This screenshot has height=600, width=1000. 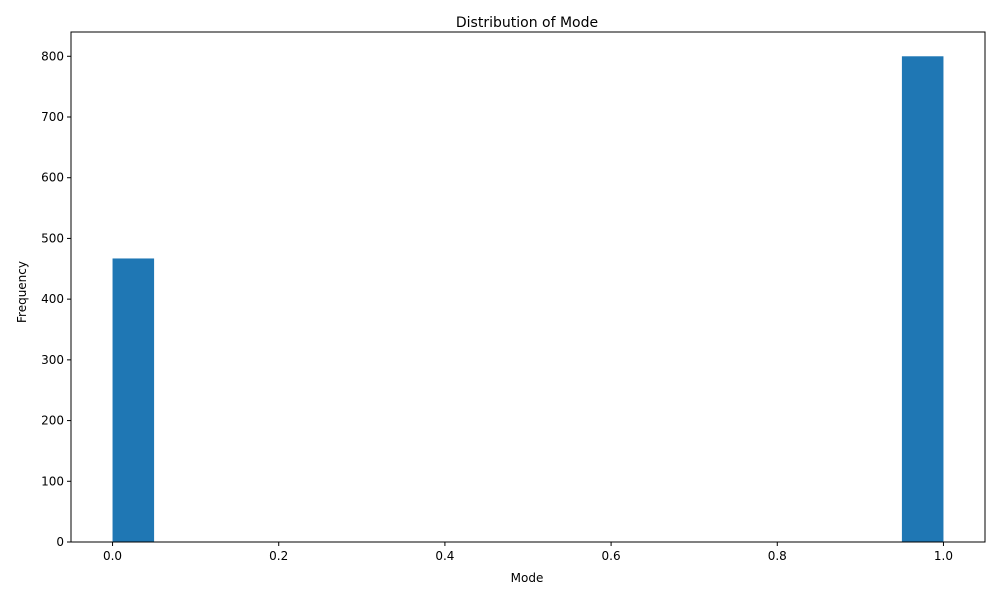 What do you see at coordinates (528, 552) in the screenshot?
I see `x-axis: 0.0 0.2 0.4 0.6 0.8 1.0` at bounding box center [528, 552].